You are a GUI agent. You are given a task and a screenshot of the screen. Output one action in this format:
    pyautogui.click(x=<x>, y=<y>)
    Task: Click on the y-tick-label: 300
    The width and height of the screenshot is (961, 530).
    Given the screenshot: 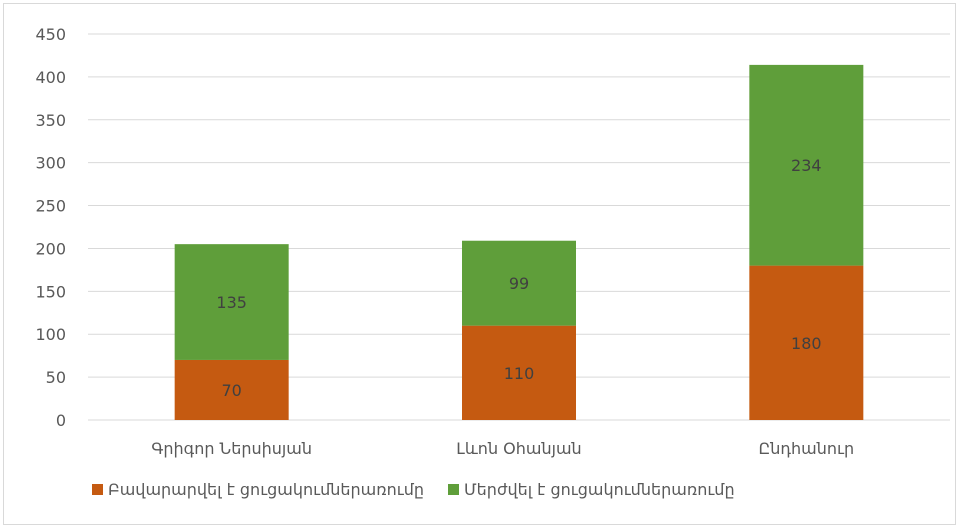 What is the action you would take?
    pyautogui.click(x=50, y=163)
    